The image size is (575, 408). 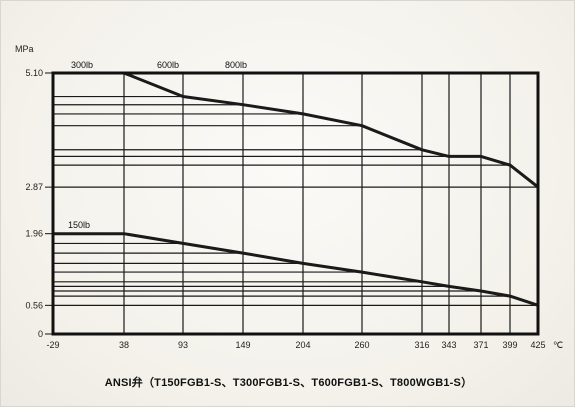 I want to click on x-tick-label: 343, so click(x=448, y=345).